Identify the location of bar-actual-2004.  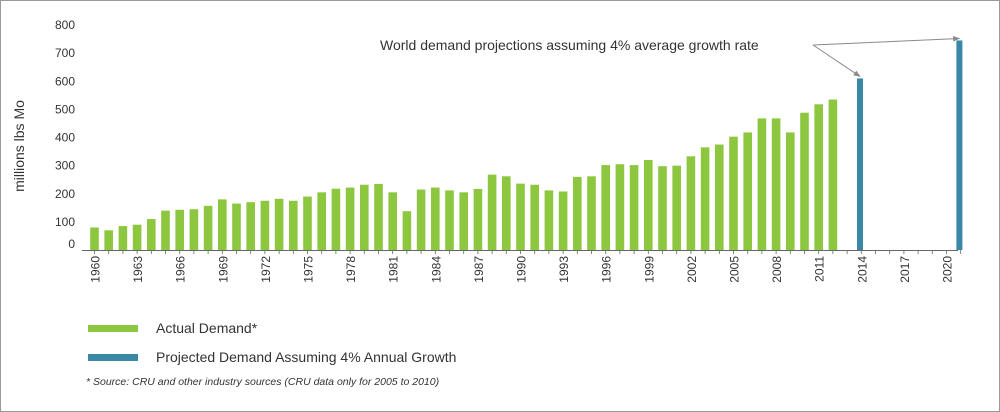
(719, 197).